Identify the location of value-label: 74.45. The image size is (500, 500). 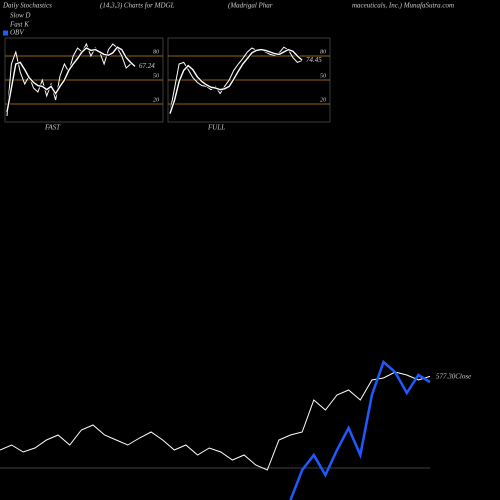
(314, 60).